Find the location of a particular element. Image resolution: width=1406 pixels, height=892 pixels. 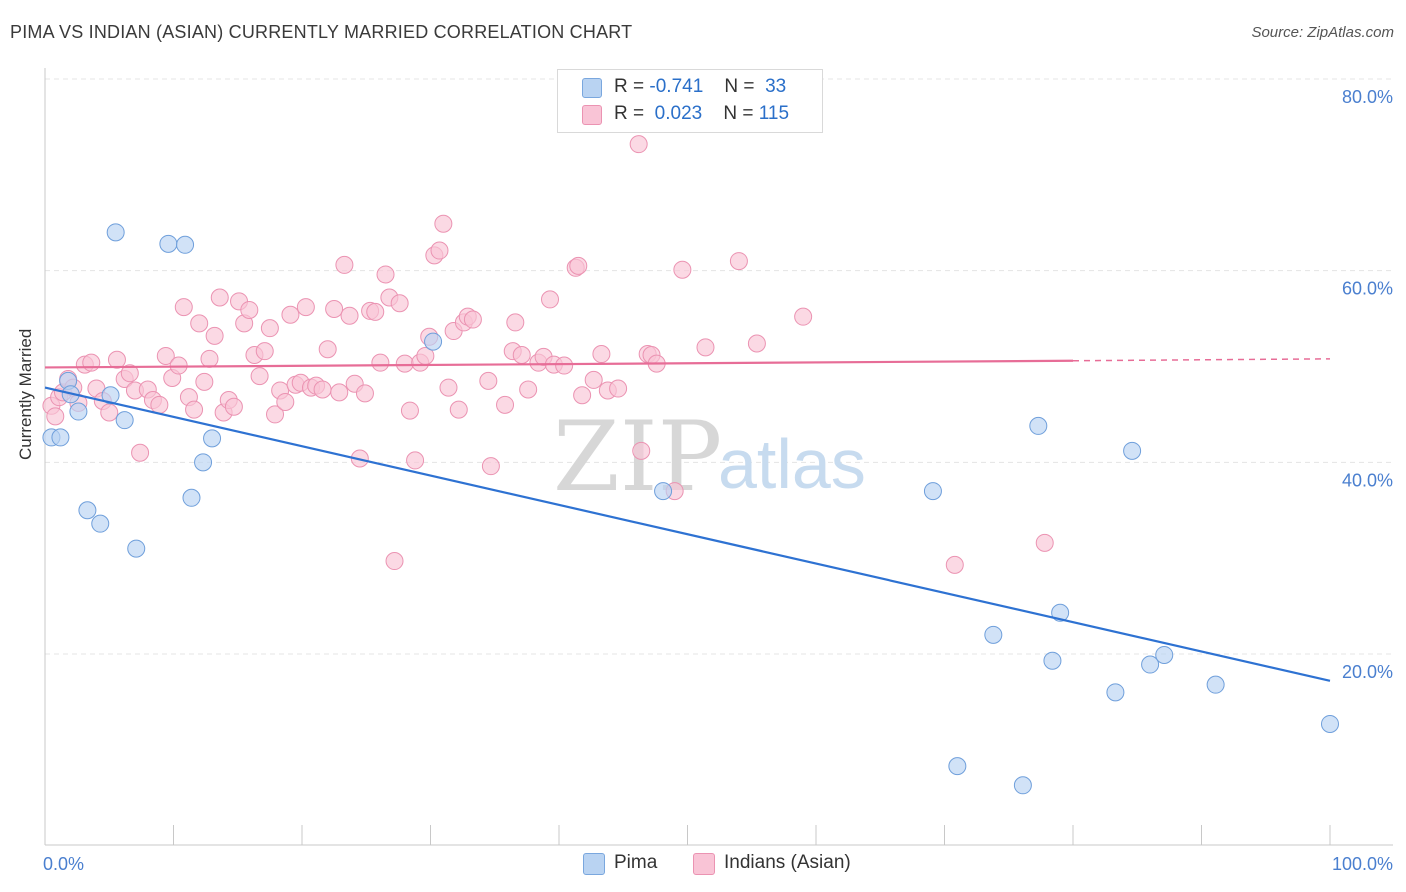

y-tick-label-1: 40.0% is located at coordinates (1367, 480).